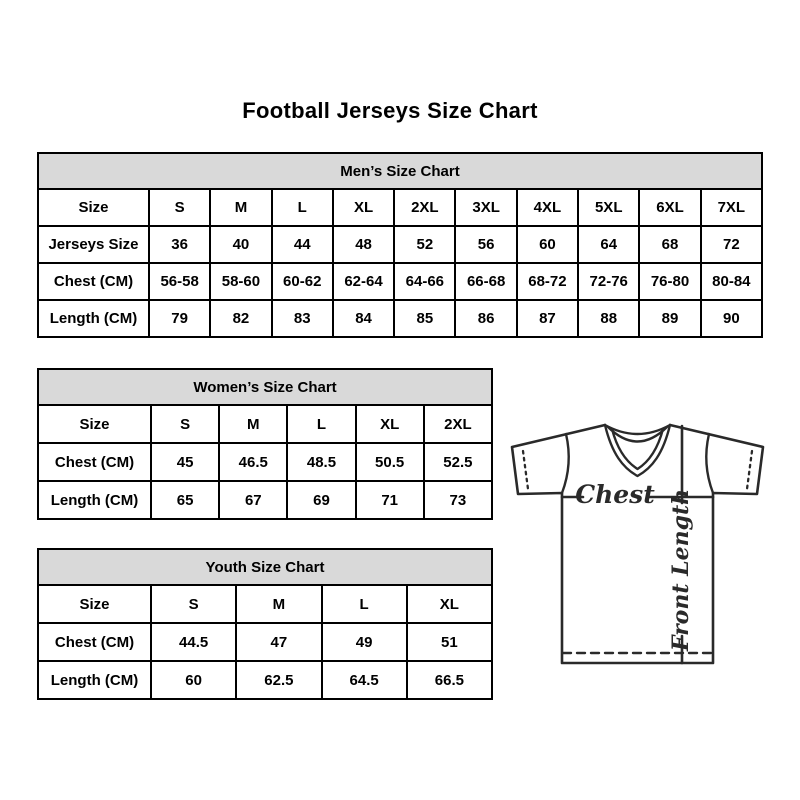 This screenshot has width=800, height=800. What do you see at coordinates (425, 244) in the screenshot?
I see `cell: 52` at bounding box center [425, 244].